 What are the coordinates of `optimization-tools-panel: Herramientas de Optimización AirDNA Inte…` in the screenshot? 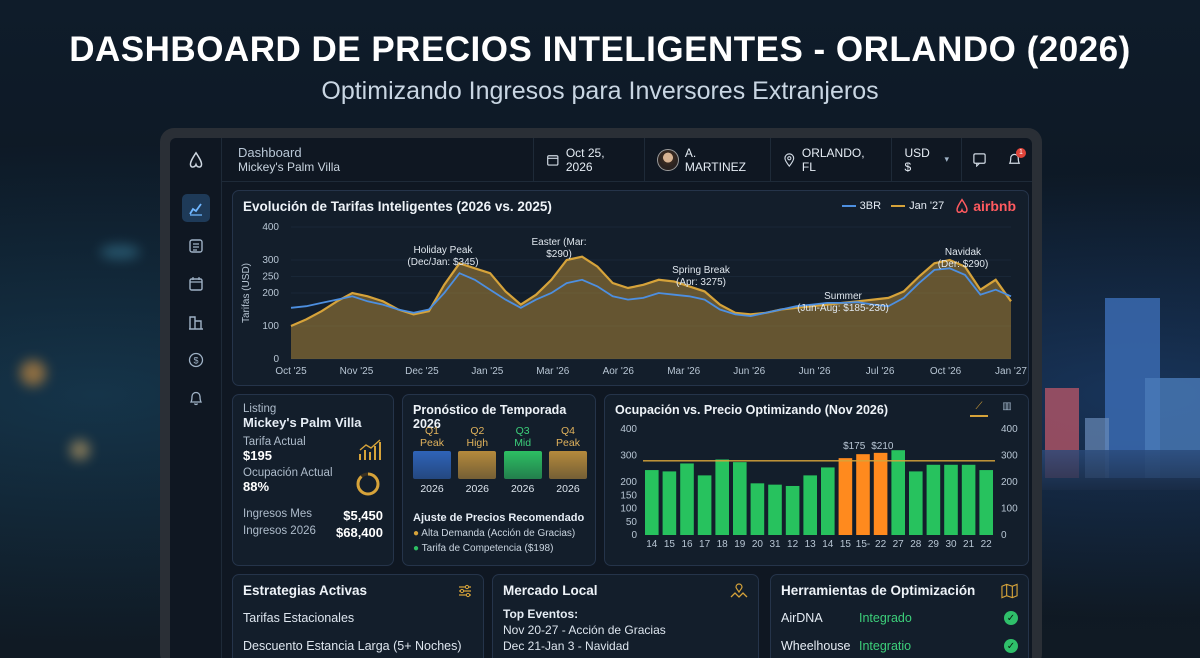 It's located at (899, 616).